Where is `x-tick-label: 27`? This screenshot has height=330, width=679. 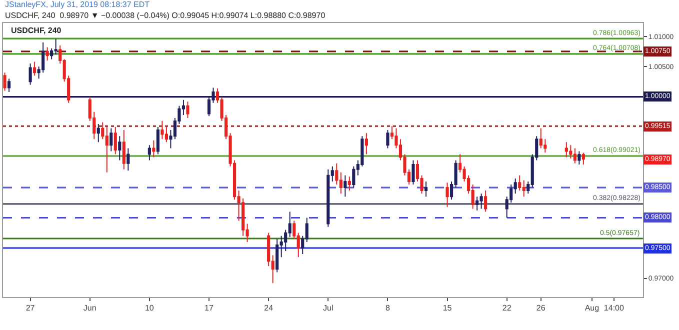 x-tick-label: 27 is located at coordinates (31, 308).